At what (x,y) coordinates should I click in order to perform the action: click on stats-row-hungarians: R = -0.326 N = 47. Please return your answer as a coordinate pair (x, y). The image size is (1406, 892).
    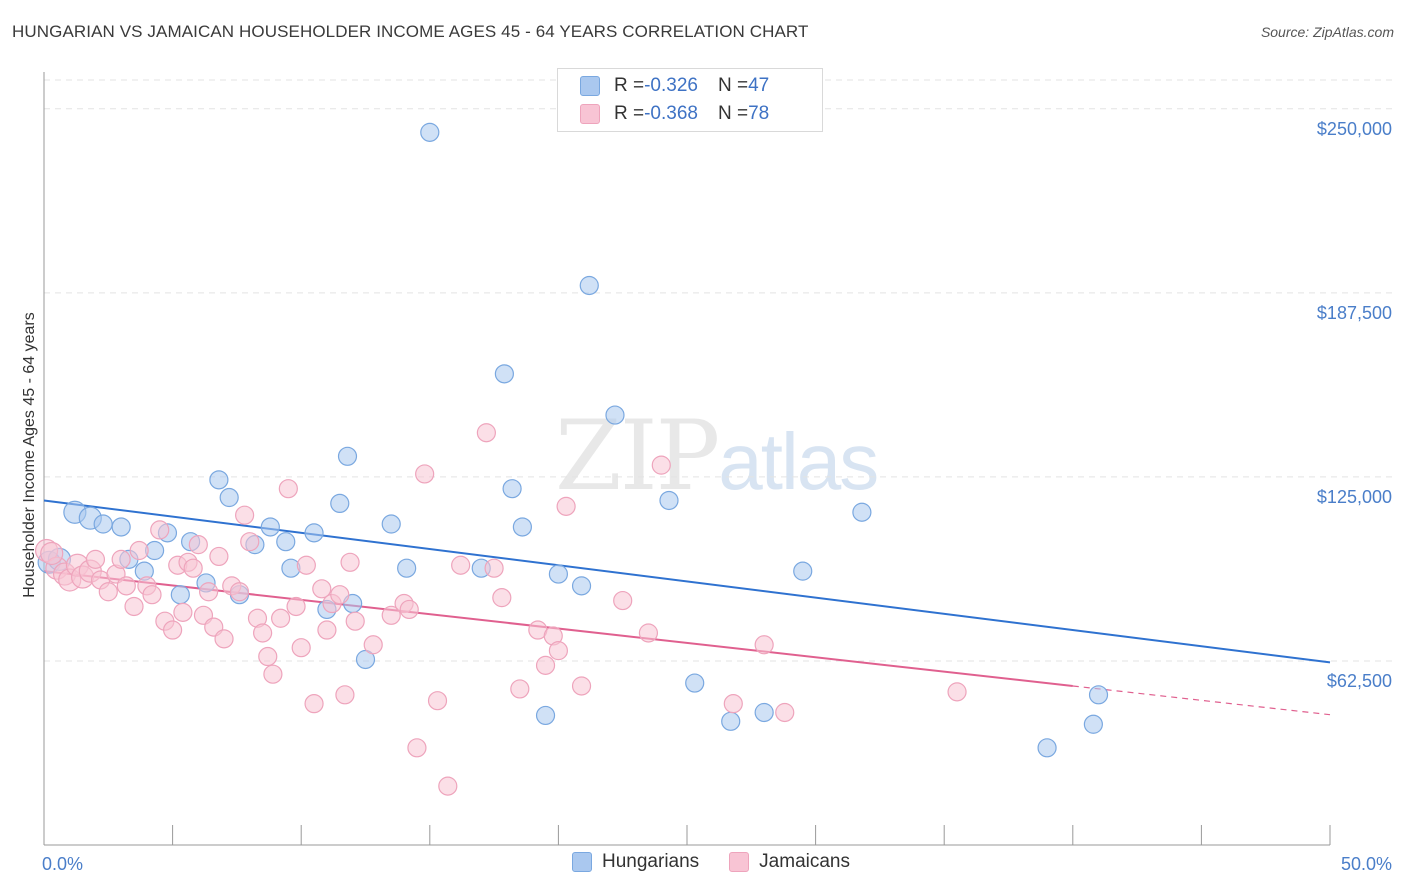
    Looking at the image, I should click on (674, 86).